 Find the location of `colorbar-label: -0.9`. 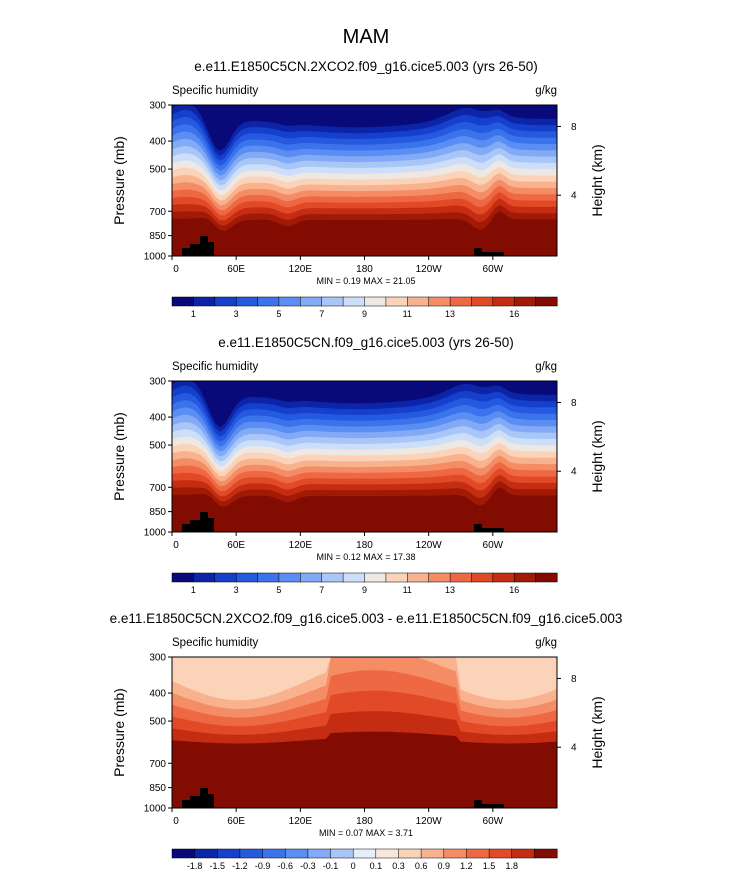

colorbar-label: -0.9 is located at coordinates (263, 866).